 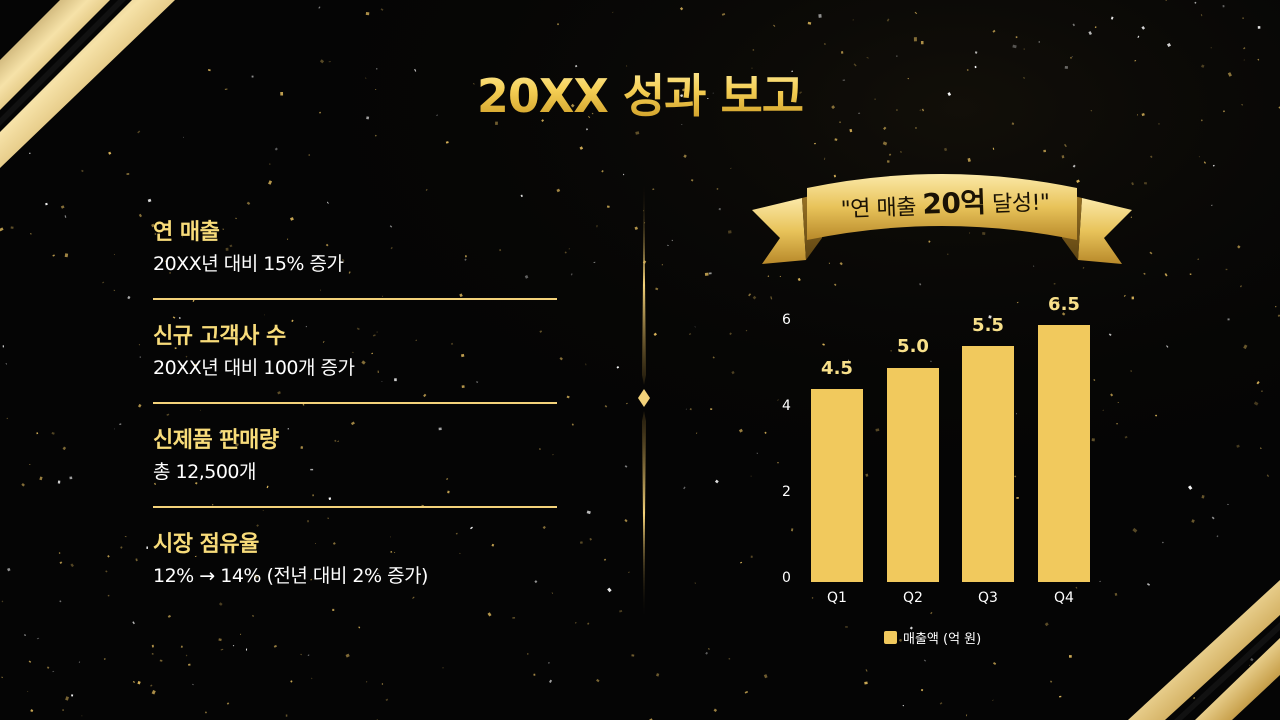 I want to click on chart-legend: 매출액 (억 원), so click(x=932, y=637).